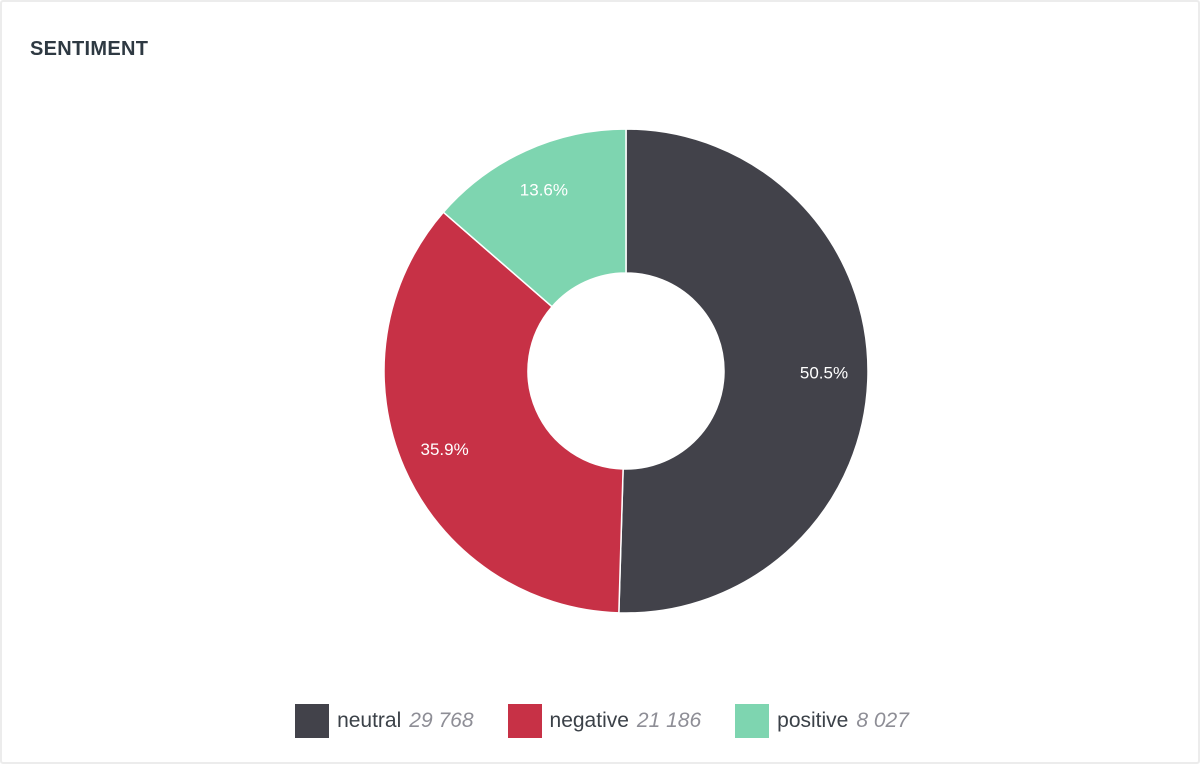 This screenshot has width=1200, height=764. Describe the element at coordinates (669, 720) in the screenshot. I see `legend-count-negative: 21 186` at that location.